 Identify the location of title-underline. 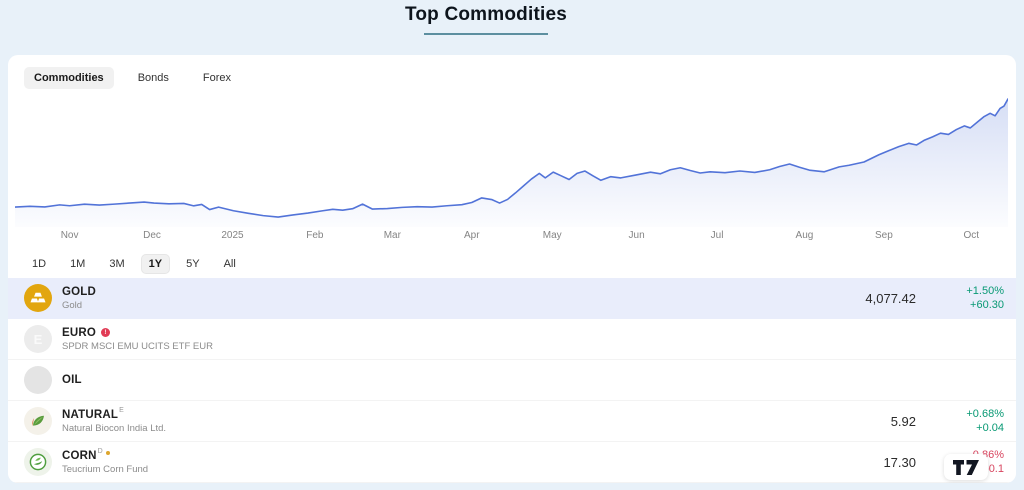
(486, 34).